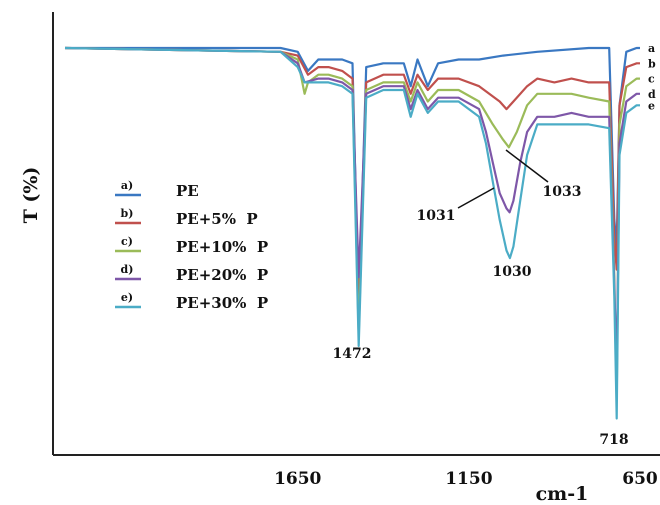 Image resolution: width=660 pixels, height=505 pixels. What do you see at coordinates (512, 272) in the screenshot?
I see `annotation-1030: 1030` at bounding box center [512, 272].